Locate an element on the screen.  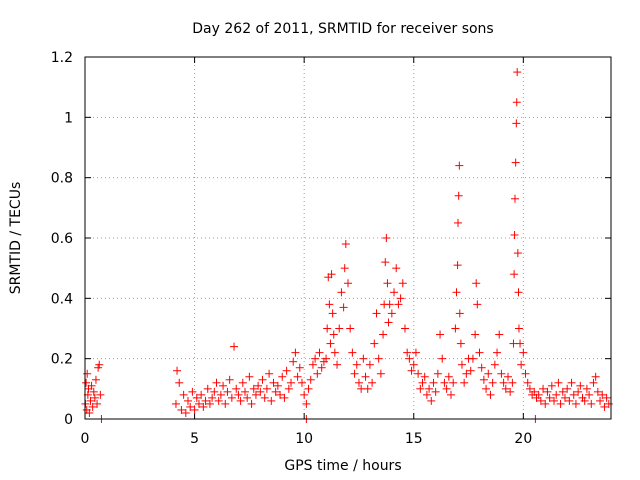
y-tick-label: 0.4 is located at coordinates (62, 299).